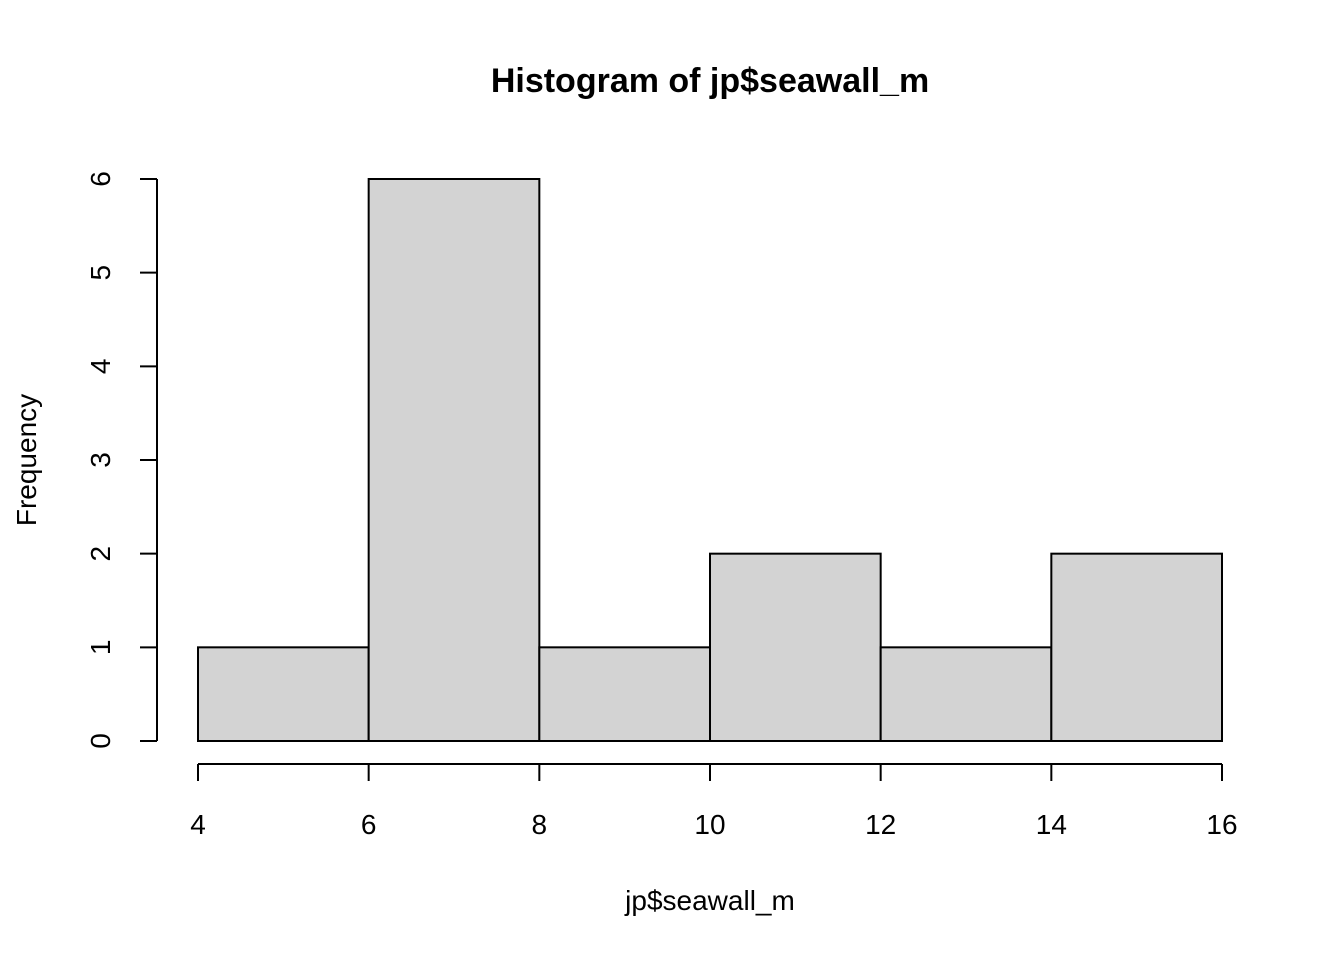  What do you see at coordinates (100, 179) in the screenshot?
I see `y-tick-label-6: 6` at bounding box center [100, 179].